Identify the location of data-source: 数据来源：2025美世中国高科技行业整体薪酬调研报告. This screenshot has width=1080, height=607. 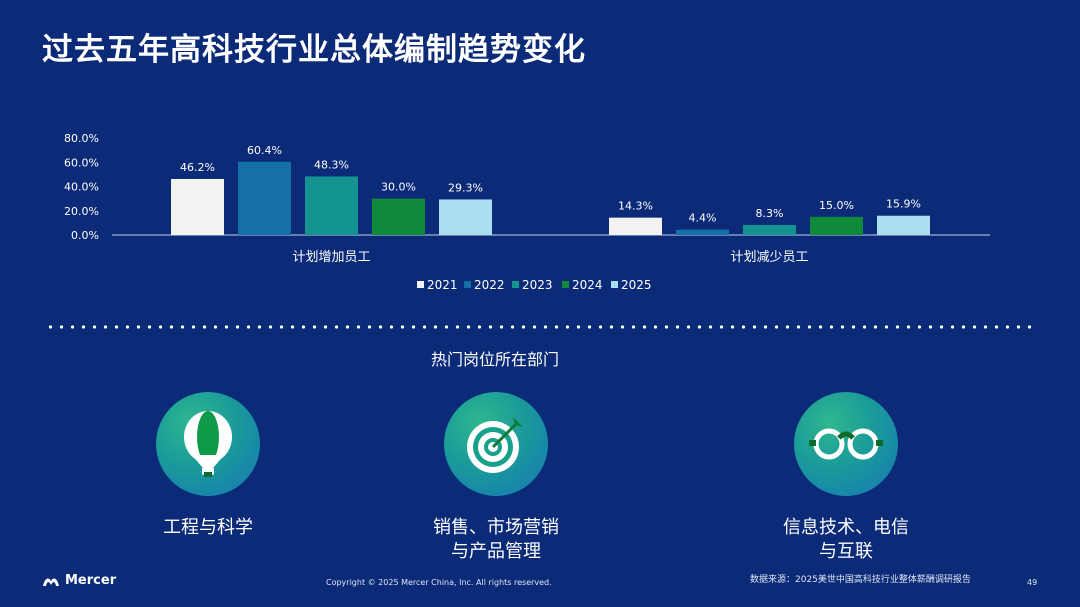
(860, 580).